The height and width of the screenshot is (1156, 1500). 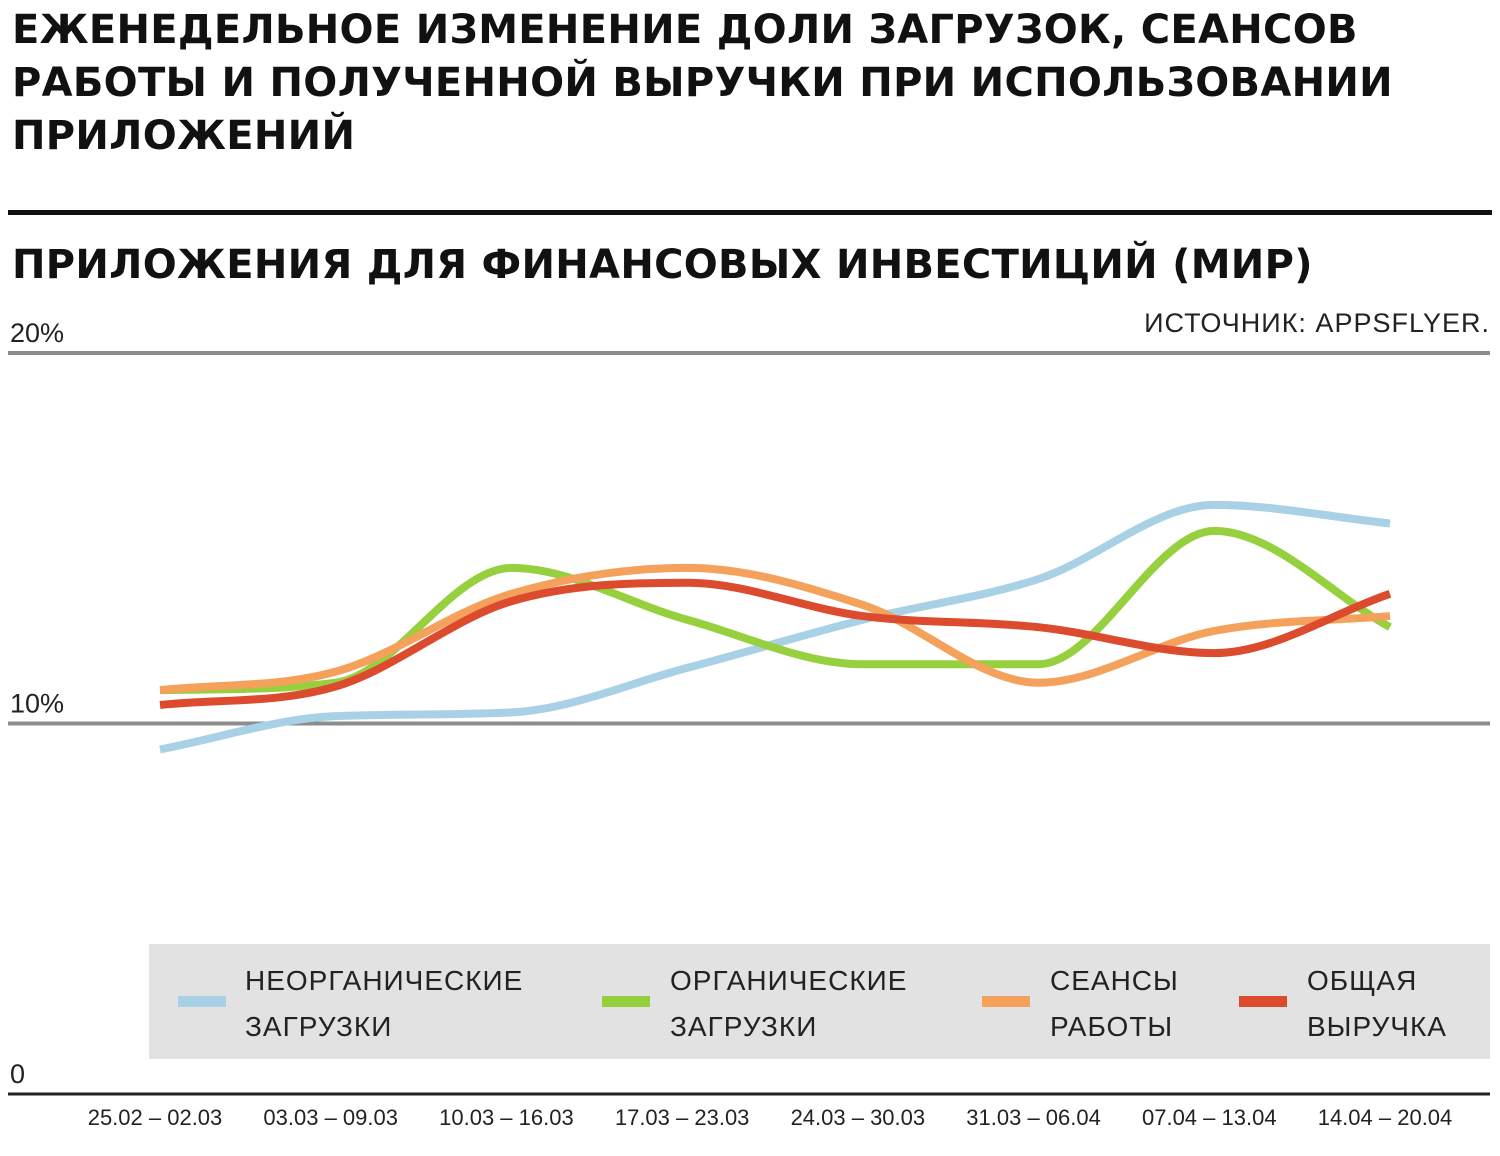 What do you see at coordinates (775, 643) in the screenshot?
I see `series-line-total-revenue` at bounding box center [775, 643].